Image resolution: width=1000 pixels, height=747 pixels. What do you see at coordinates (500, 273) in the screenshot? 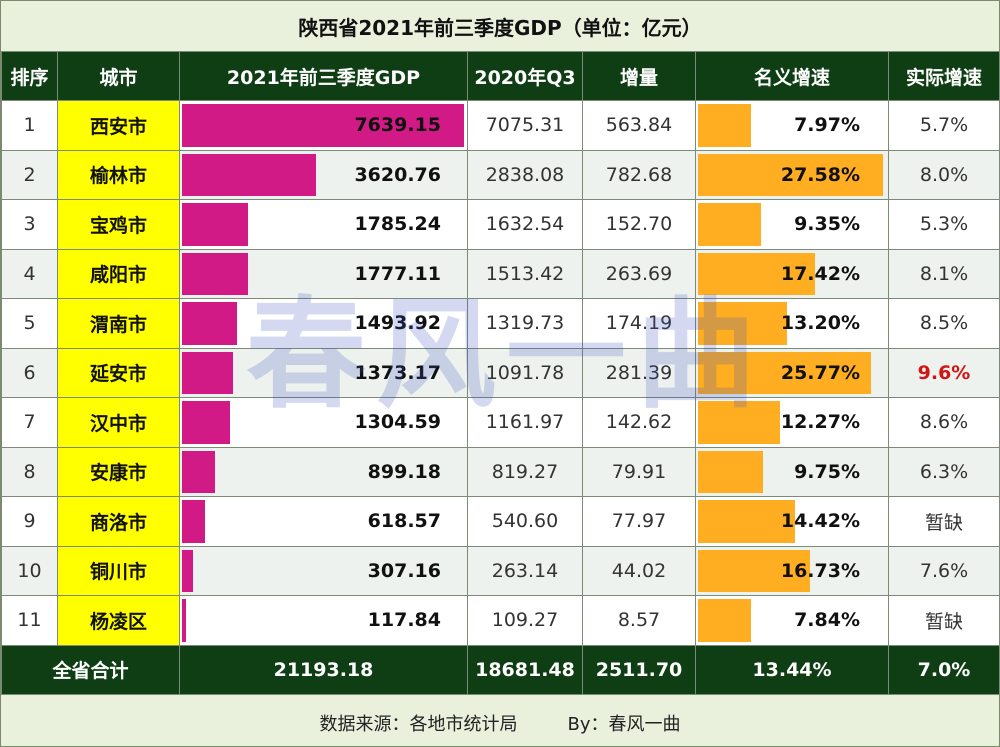
I see `table-row: 4 咸阳市 1777.11 1513.42 263.69 17.42% 8.1%` at bounding box center [500, 273].